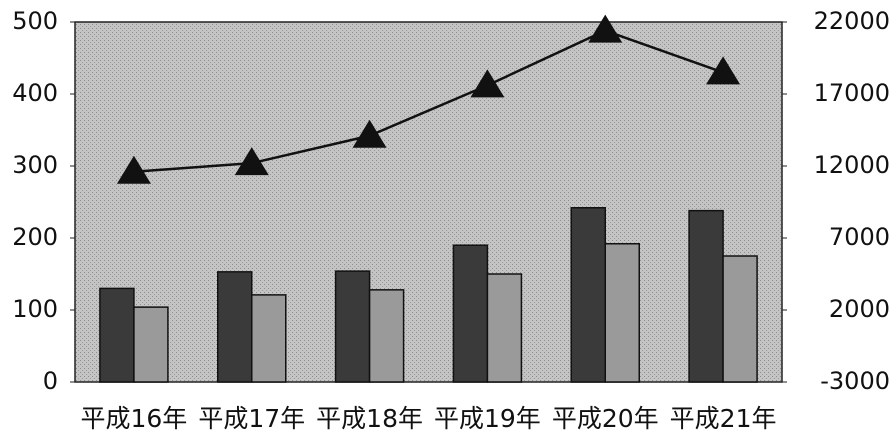 The image size is (894, 440). Describe the element at coordinates (35, 93) in the screenshot. I see `y-tick-label: 400` at that location.